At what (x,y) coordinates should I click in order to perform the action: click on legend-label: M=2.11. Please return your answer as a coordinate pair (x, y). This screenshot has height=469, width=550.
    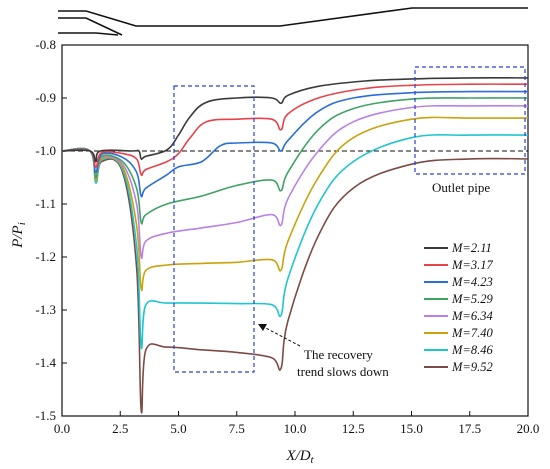
    Looking at the image, I should click on (471, 248).